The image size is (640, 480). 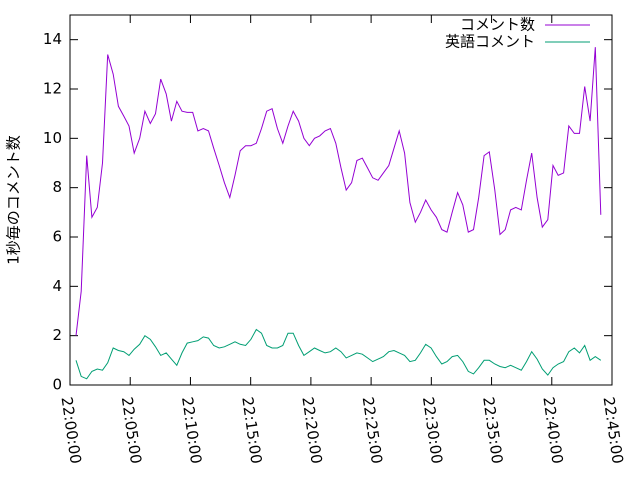 What do you see at coordinates (552, 430) in the screenshot?
I see `x-tick-label: 22:40:00` at bounding box center [552, 430].